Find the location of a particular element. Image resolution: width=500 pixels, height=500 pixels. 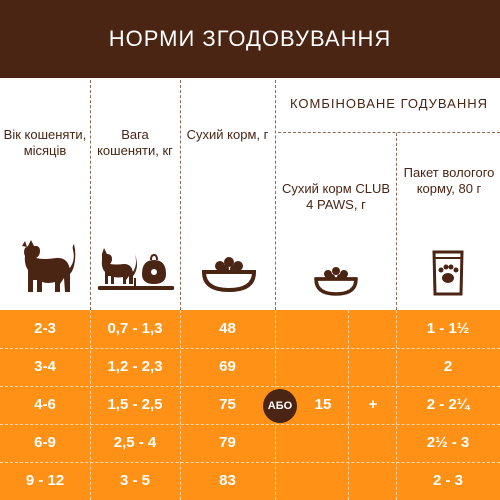

wet-food-cell: 2 - 3 is located at coordinates (447, 480).